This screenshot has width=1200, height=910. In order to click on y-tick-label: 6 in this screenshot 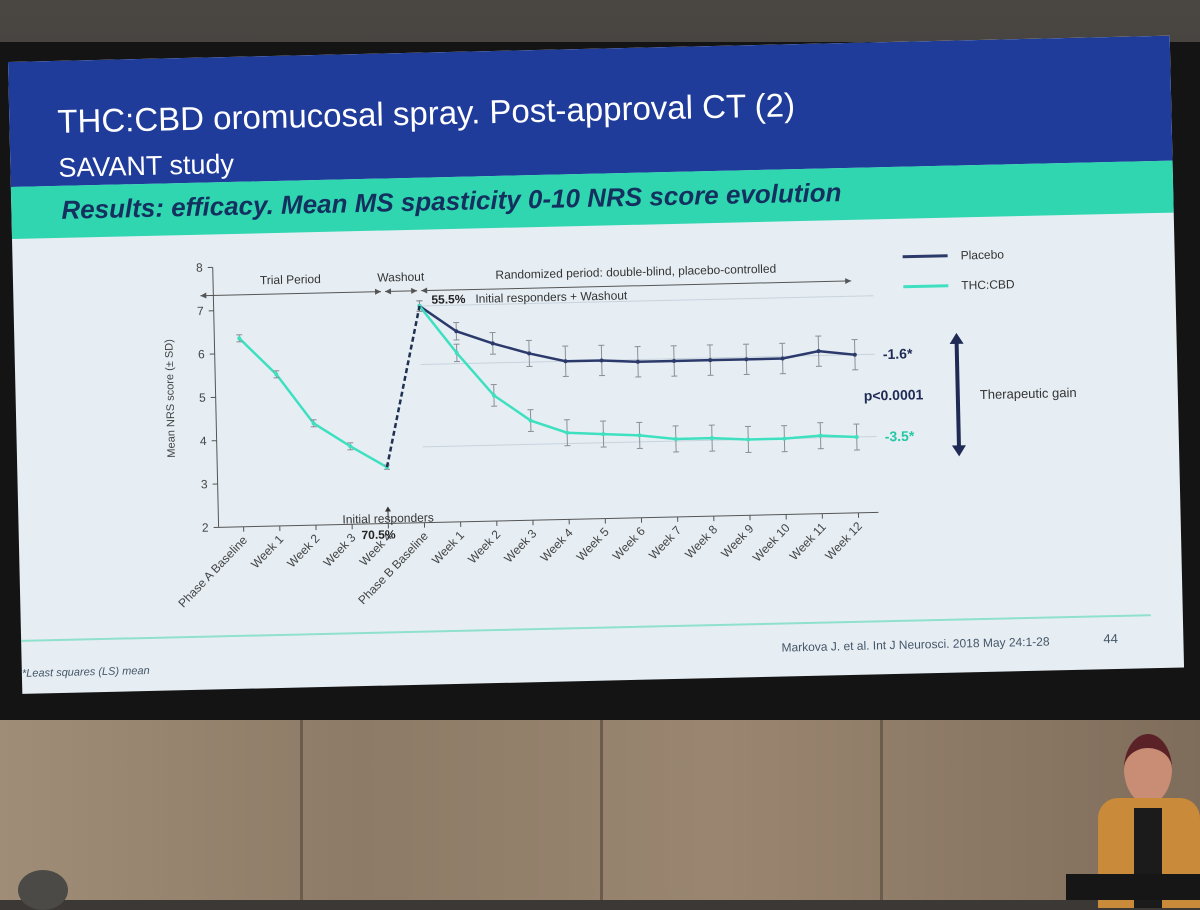, I will do `click(201, 354)`.